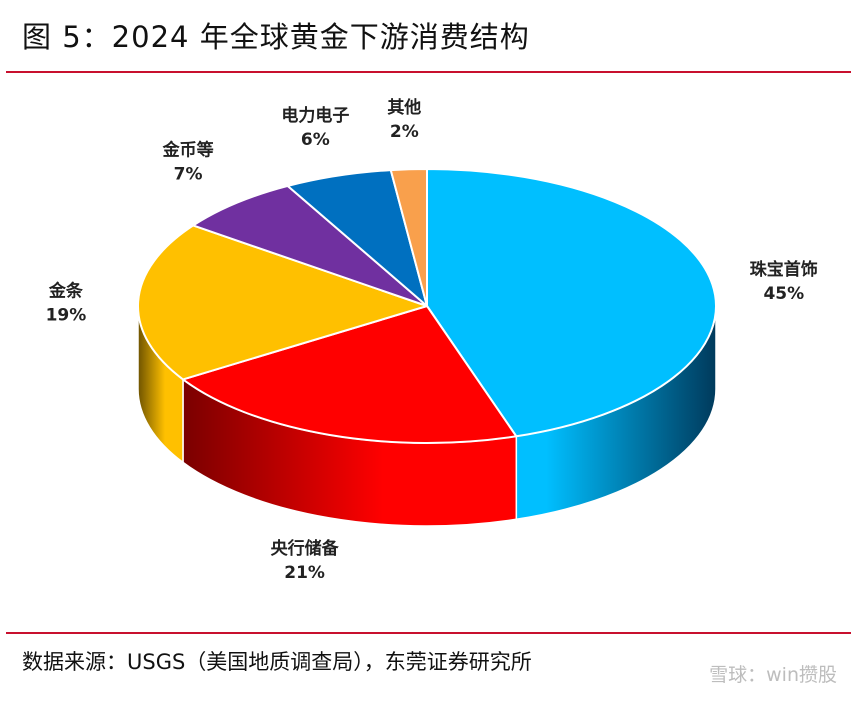 This screenshot has width=859, height=701. I want to click on slice-value-0: 45%, so click(783, 294).